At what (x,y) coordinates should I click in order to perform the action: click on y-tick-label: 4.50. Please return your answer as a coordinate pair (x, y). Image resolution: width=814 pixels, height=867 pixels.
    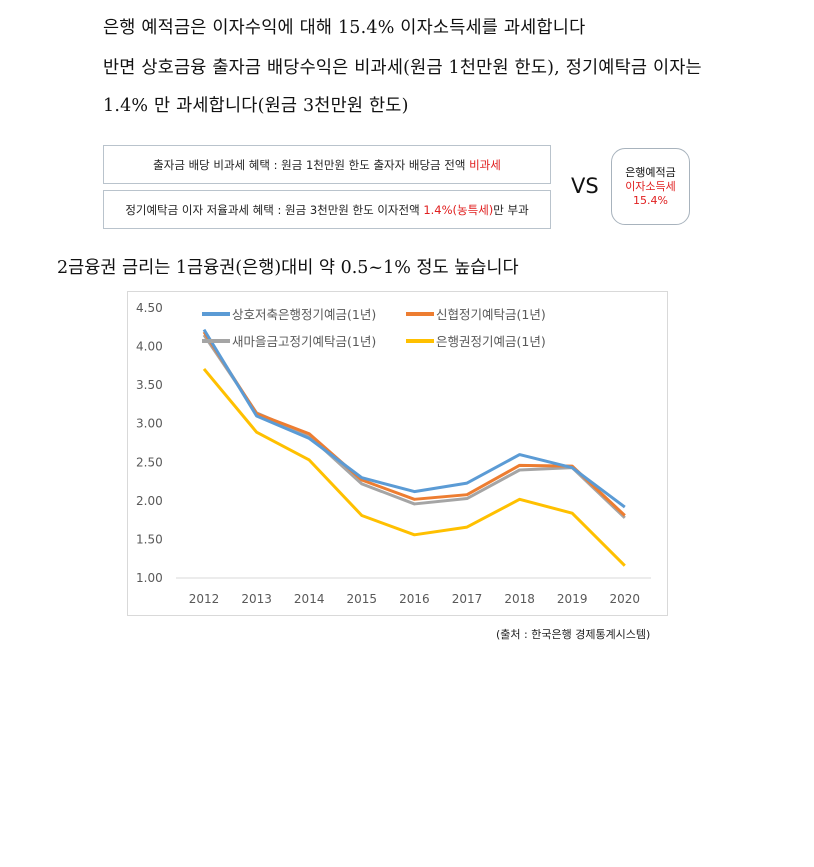
    Looking at the image, I should click on (149, 308).